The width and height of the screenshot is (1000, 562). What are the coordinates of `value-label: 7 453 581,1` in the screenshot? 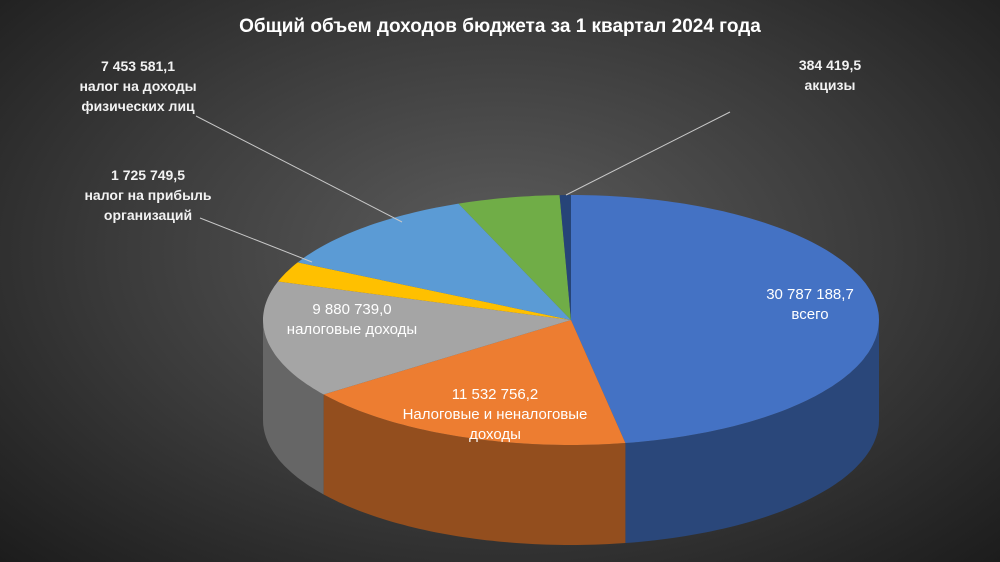 It's located at (138, 66).